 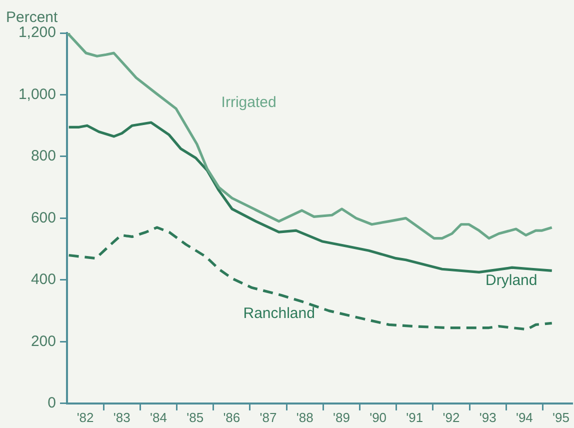 What do you see at coordinates (524, 417) in the screenshot?
I see `x-tick-label: '94` at bounding box center [524, 417].